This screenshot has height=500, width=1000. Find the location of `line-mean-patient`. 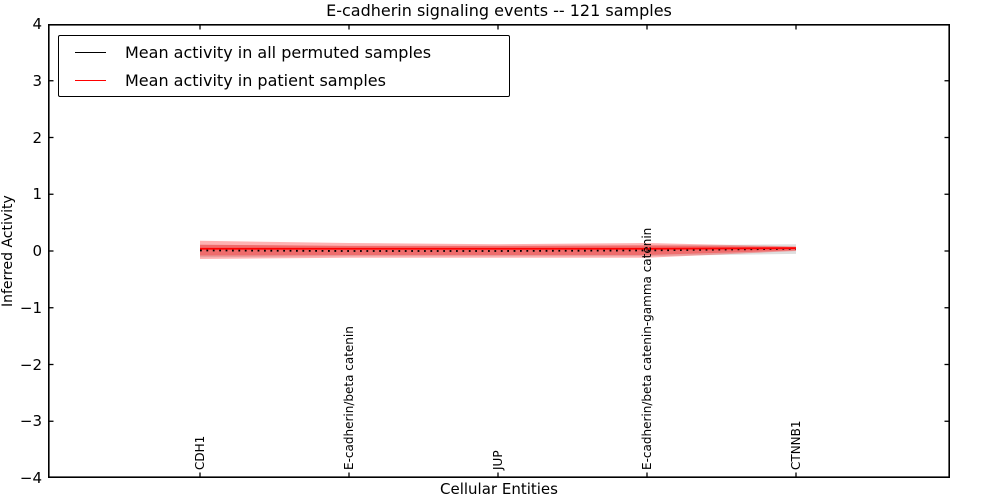

line-mean-patient is located at coordinates (498, 248).